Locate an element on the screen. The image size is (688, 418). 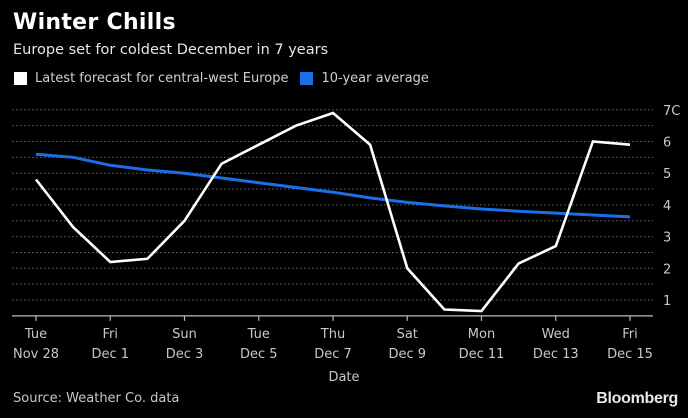
legend-swatch-forecast is located at coordinates (20, 78).